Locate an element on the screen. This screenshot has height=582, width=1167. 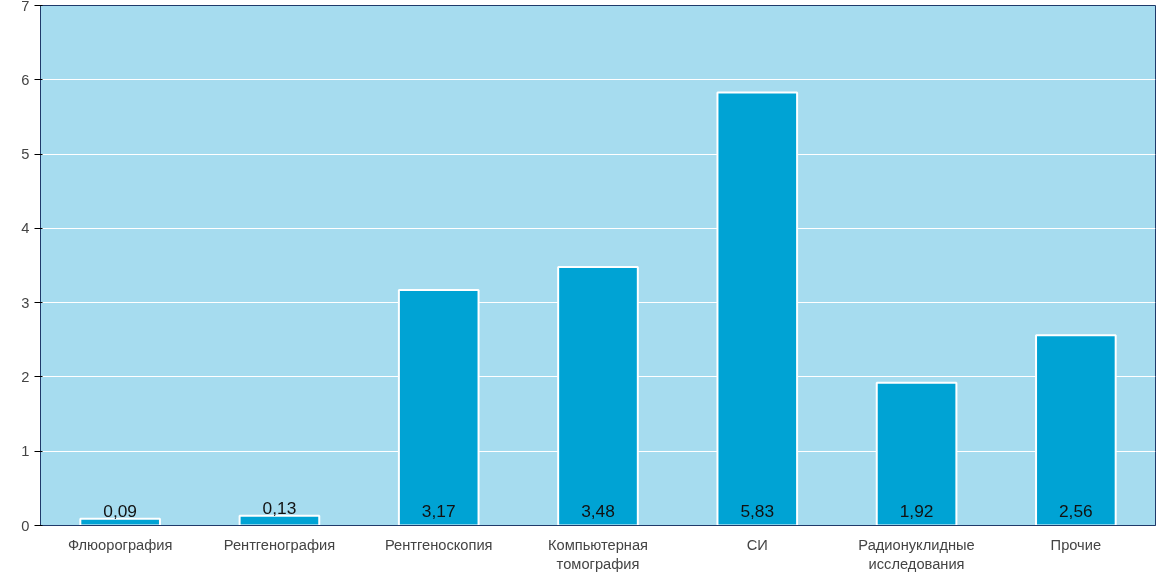
y-tick-label: 3 is located at coordinates (25, 302).